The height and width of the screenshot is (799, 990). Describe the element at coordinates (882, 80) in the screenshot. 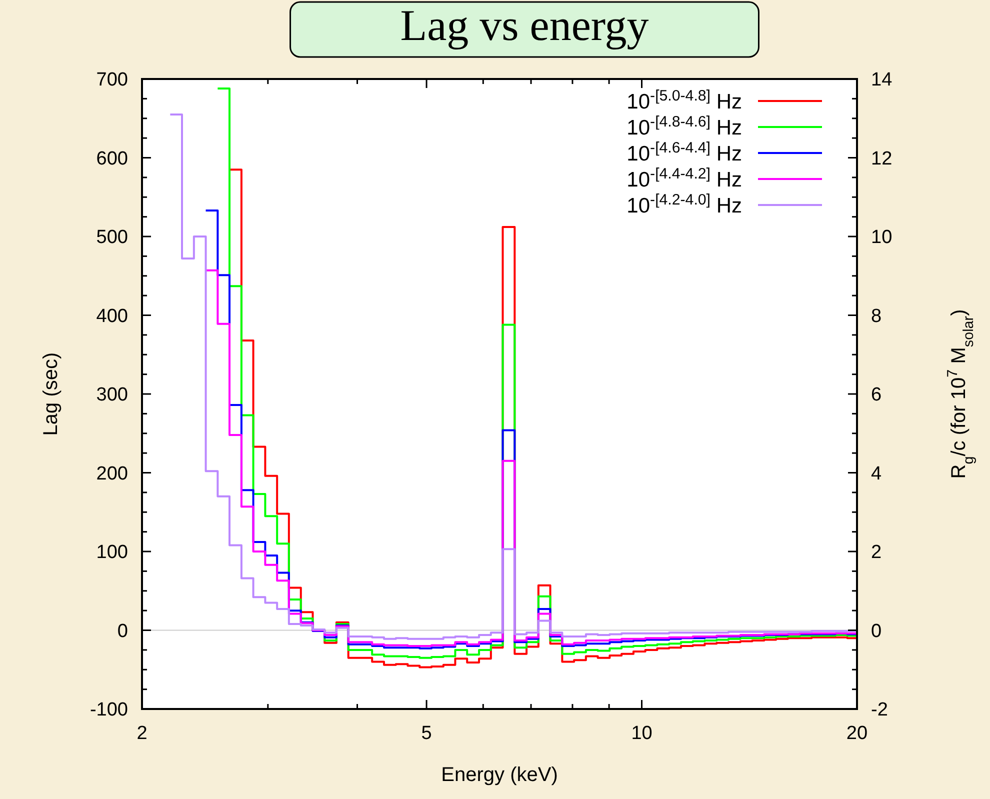

I see `y2-tick-label: 14` at that location.